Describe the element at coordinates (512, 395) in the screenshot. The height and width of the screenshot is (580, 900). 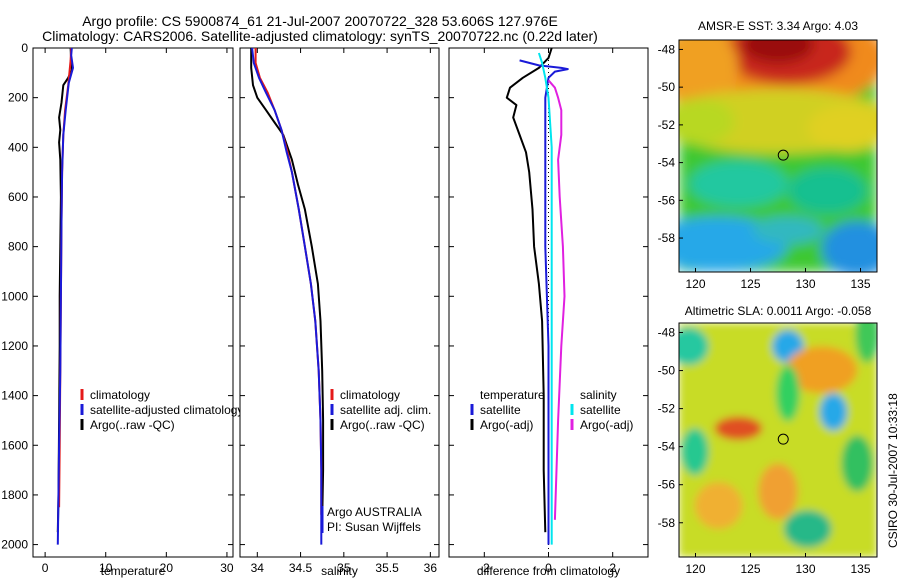
I see `legend-label: temperature` at that location.